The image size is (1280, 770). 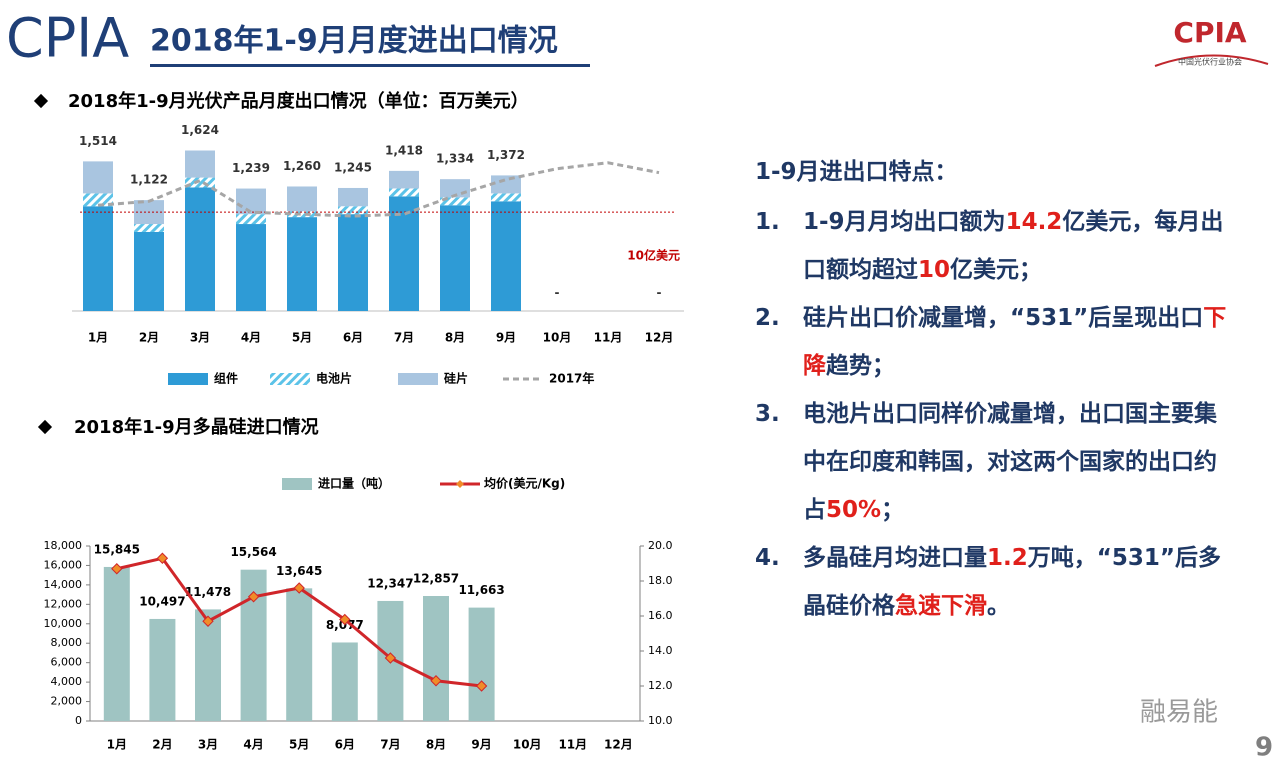 What do you see at coordinates (353, 167) in the screenshot?
I see `total-label: 1,245` at bounding box center [353, 167].